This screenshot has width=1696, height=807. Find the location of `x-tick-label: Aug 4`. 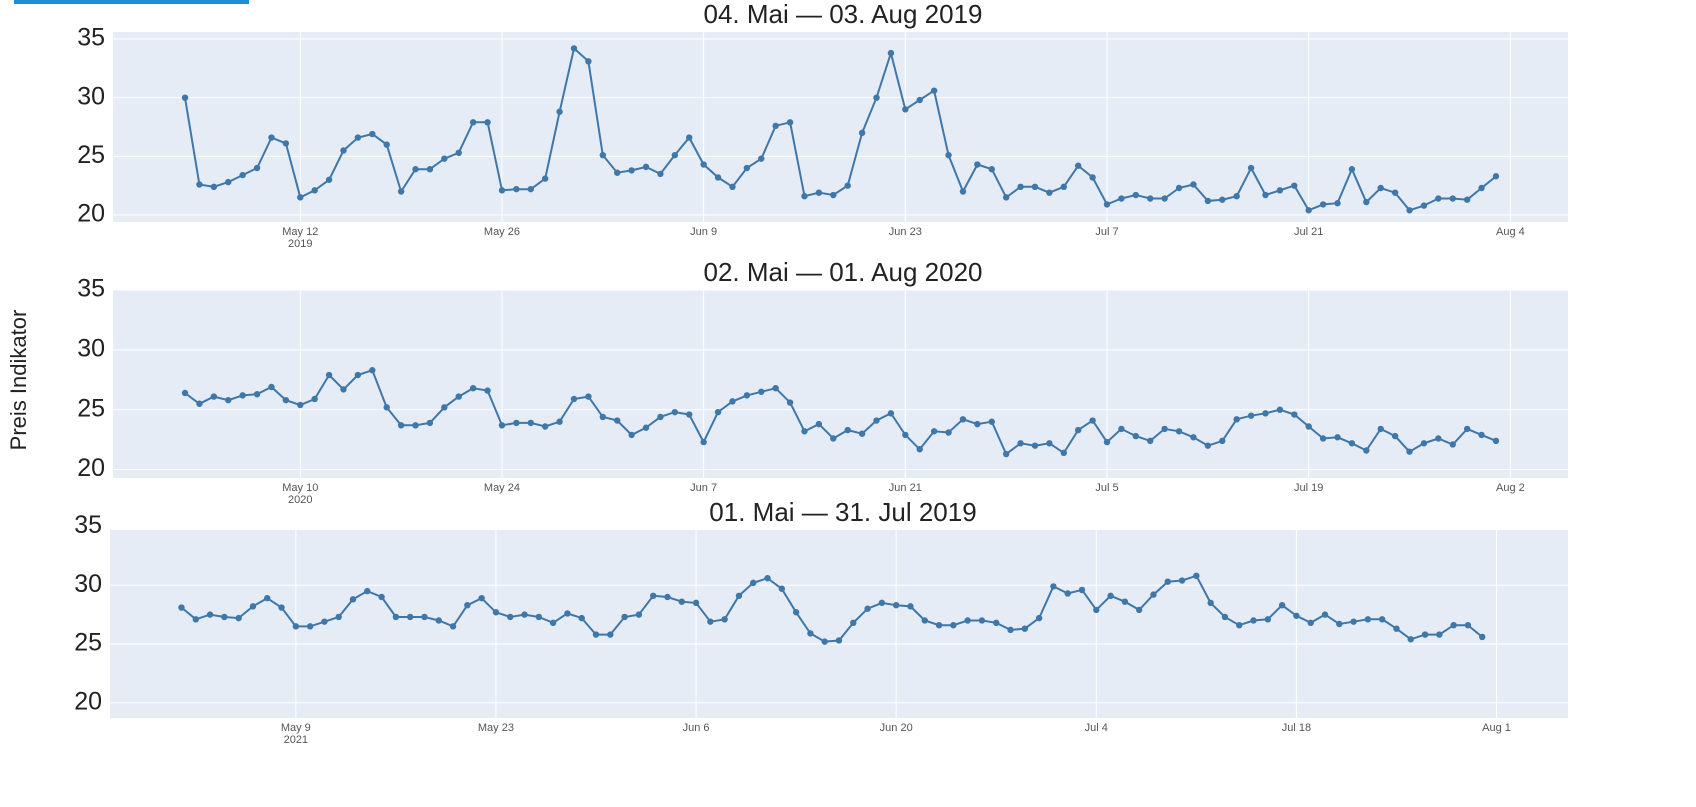

x-tick-label: Aug 4 is located at coordinates (1510, 232).